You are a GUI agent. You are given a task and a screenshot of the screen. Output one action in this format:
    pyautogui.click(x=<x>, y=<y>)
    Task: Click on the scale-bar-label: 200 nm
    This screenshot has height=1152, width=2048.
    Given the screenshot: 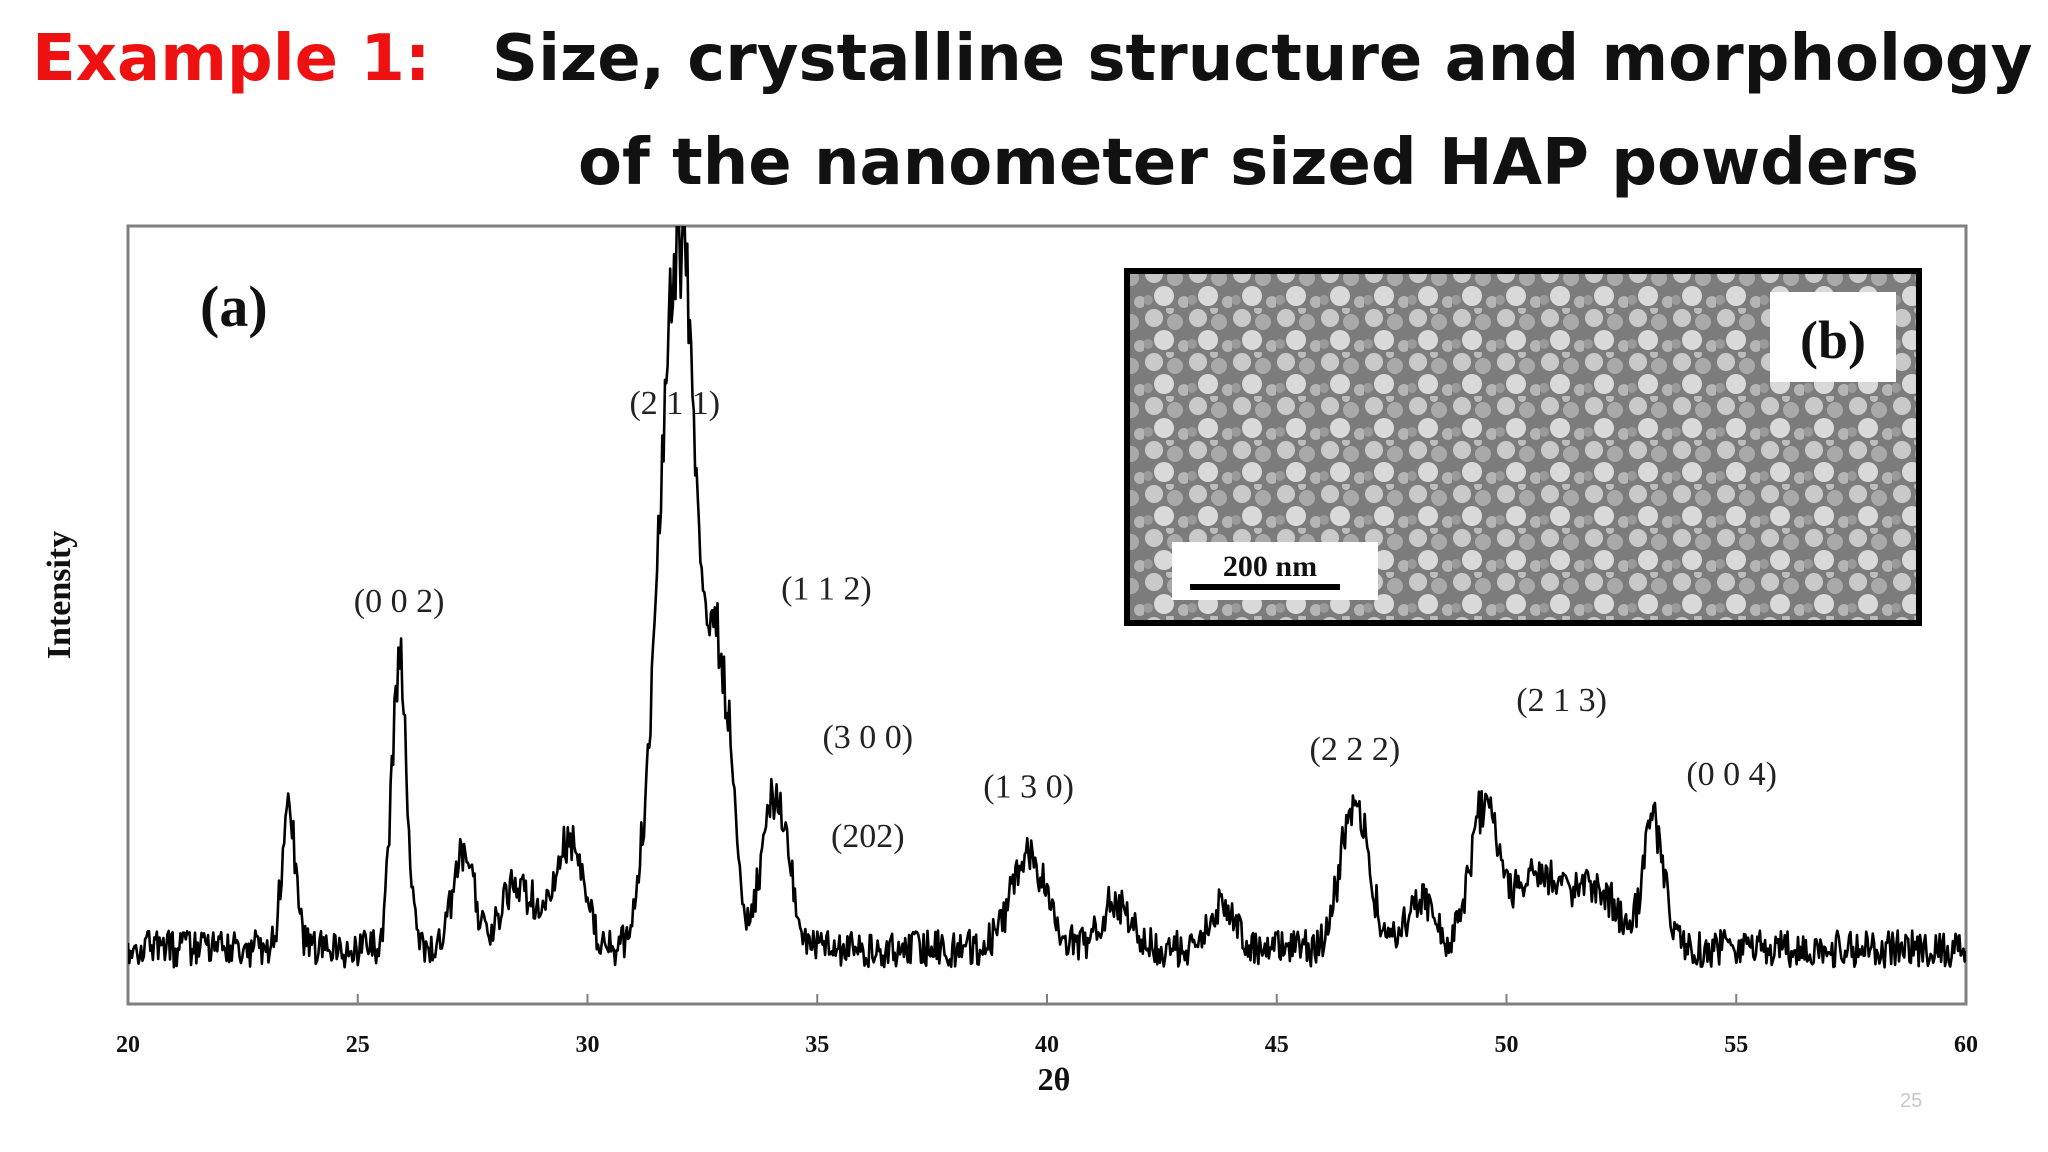 What is the action you would take?
    pyautogui.click(x=1270, y=566)
    